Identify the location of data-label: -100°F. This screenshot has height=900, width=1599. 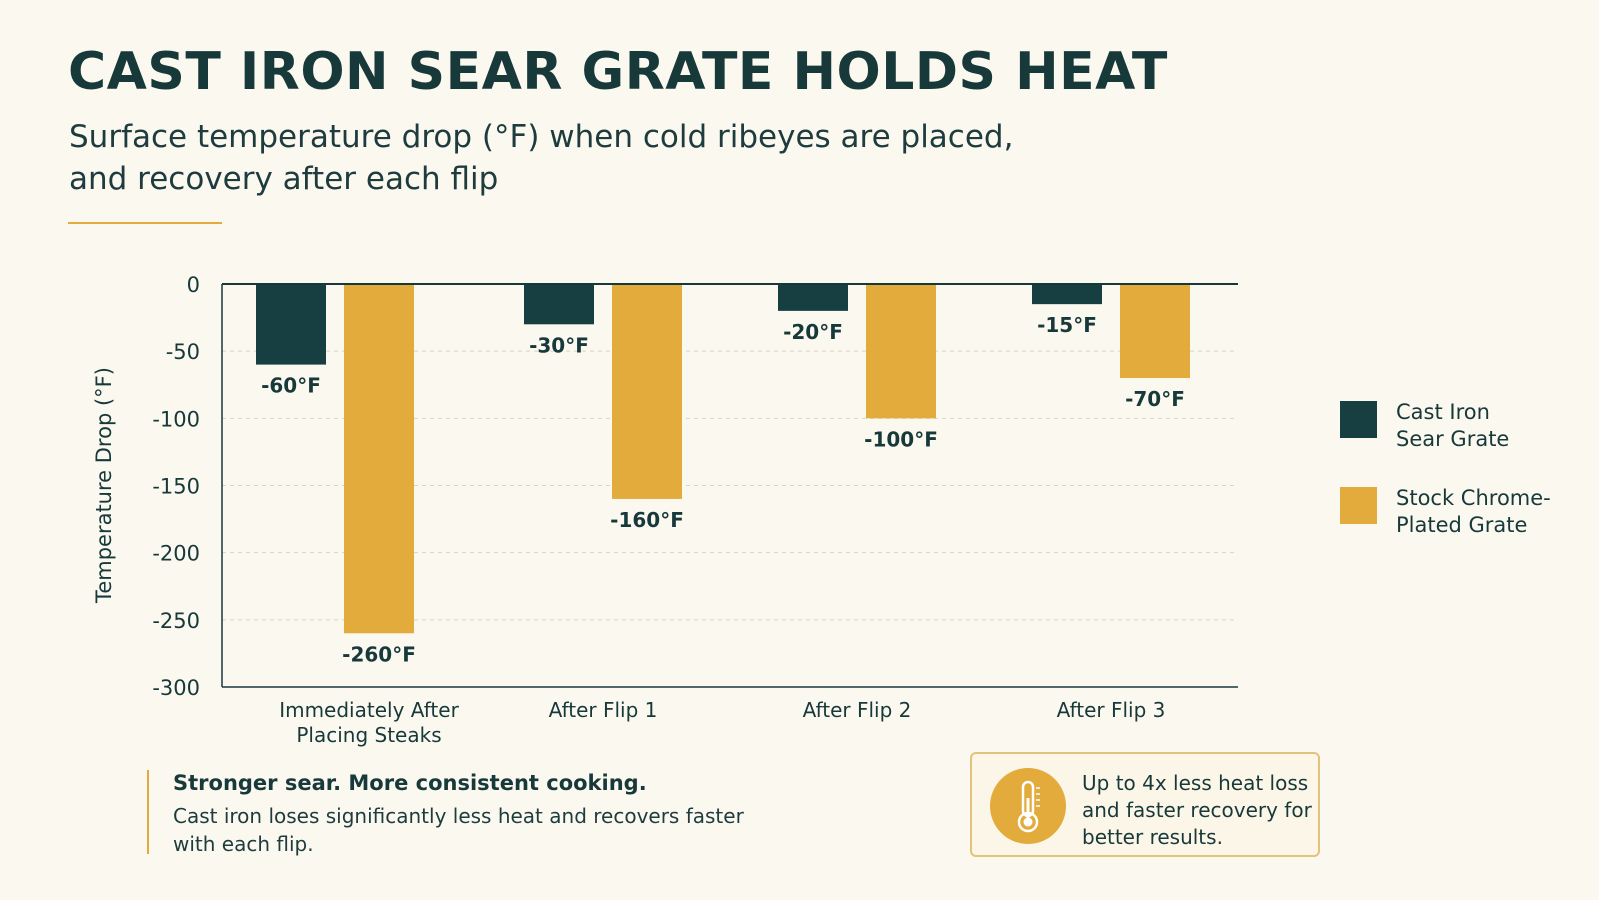
(901, 439).